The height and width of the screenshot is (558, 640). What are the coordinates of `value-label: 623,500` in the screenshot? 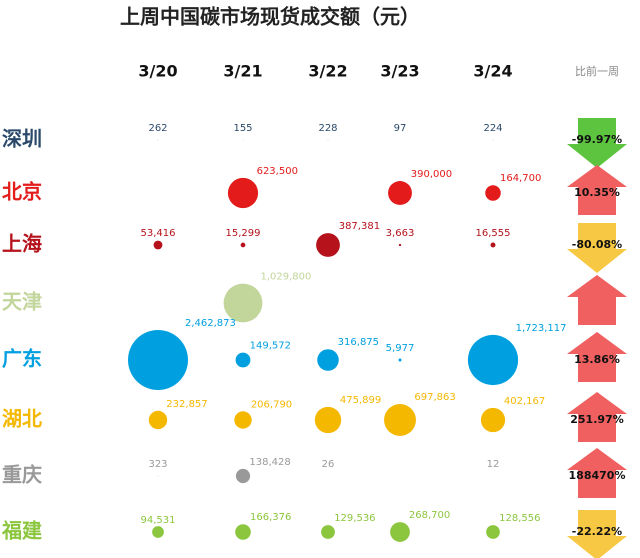 It's located at (277, 171).